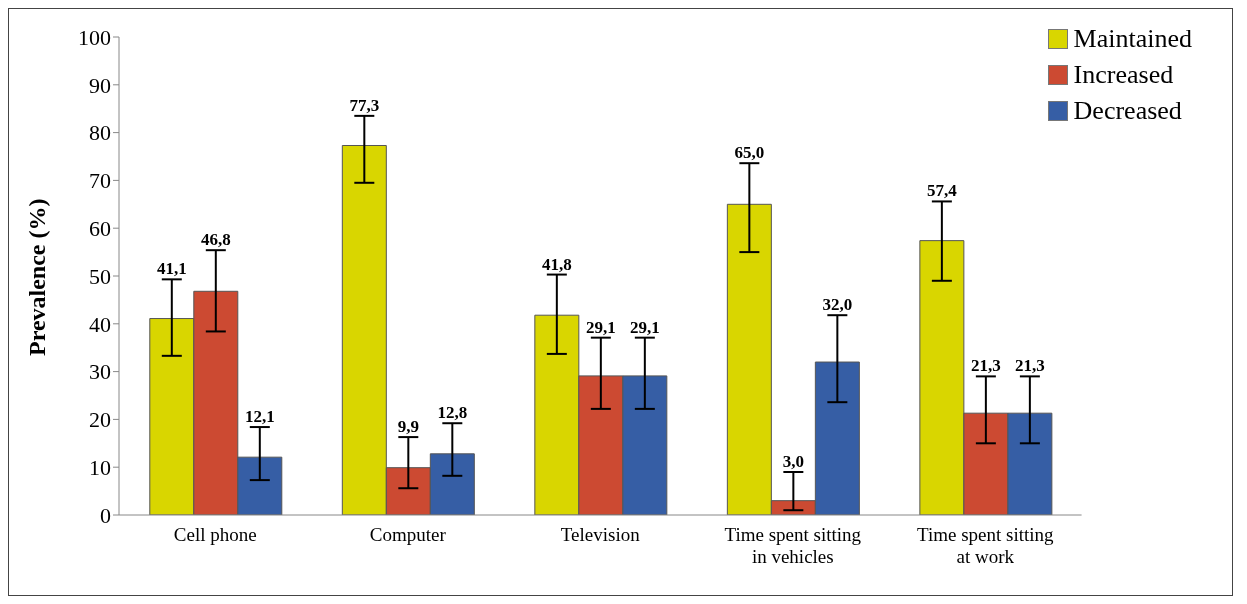 The height and width of the screenshot is (604, 1247). I want to click on y-tick-label: 0, so click(105, 515).